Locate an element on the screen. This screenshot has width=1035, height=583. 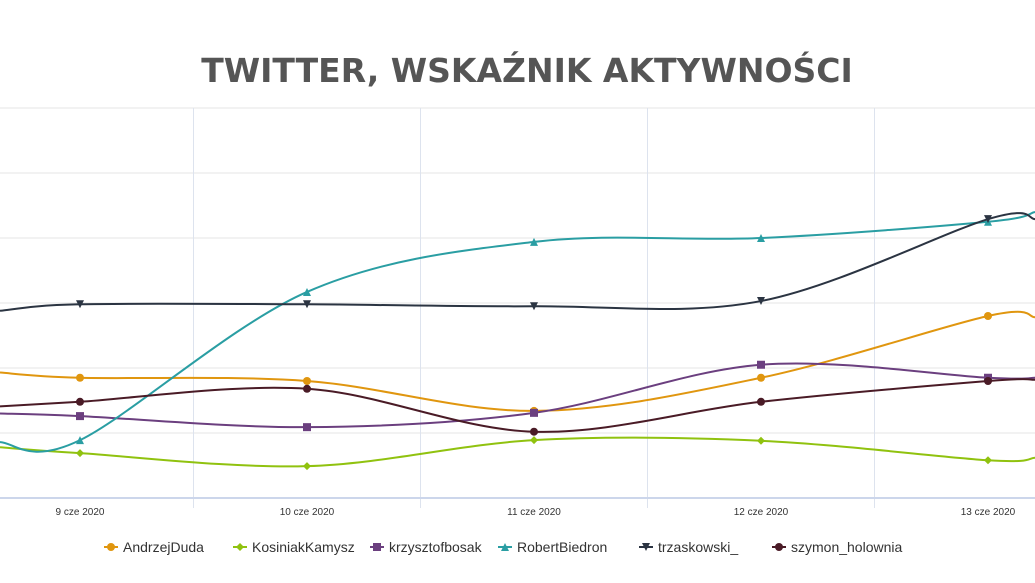
x-tick-label: 9 cze 2020 is located at coordinates (80, 512).